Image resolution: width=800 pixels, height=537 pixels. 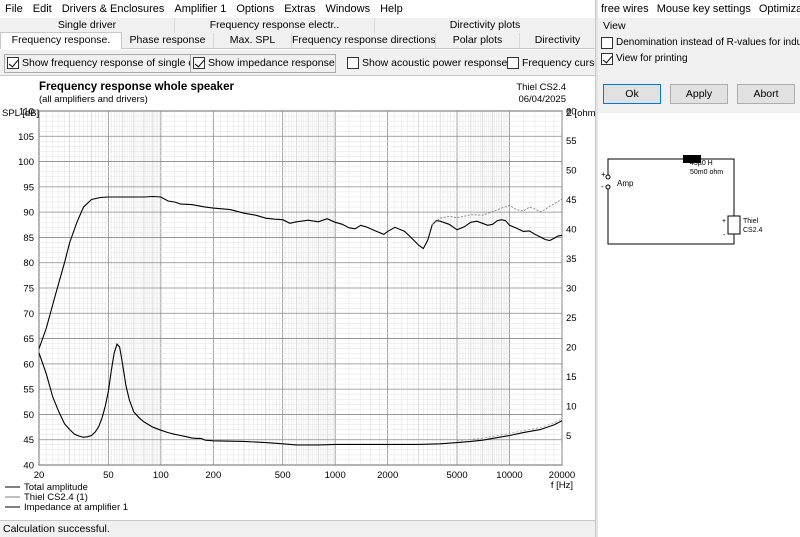 What do you see at coordinates (608, 177) in the screenshot?
I see `amp-terminal-plus` at bounding box center [608, 177].